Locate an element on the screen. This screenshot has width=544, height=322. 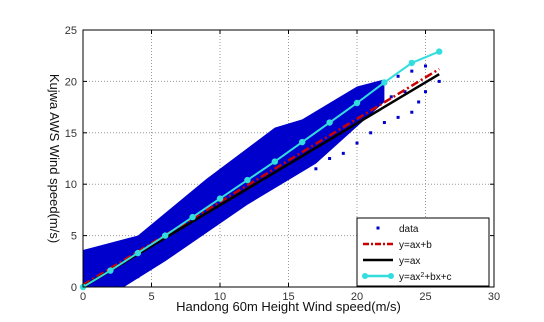
legend-label: y=ax is located at coordinates (409, 261).